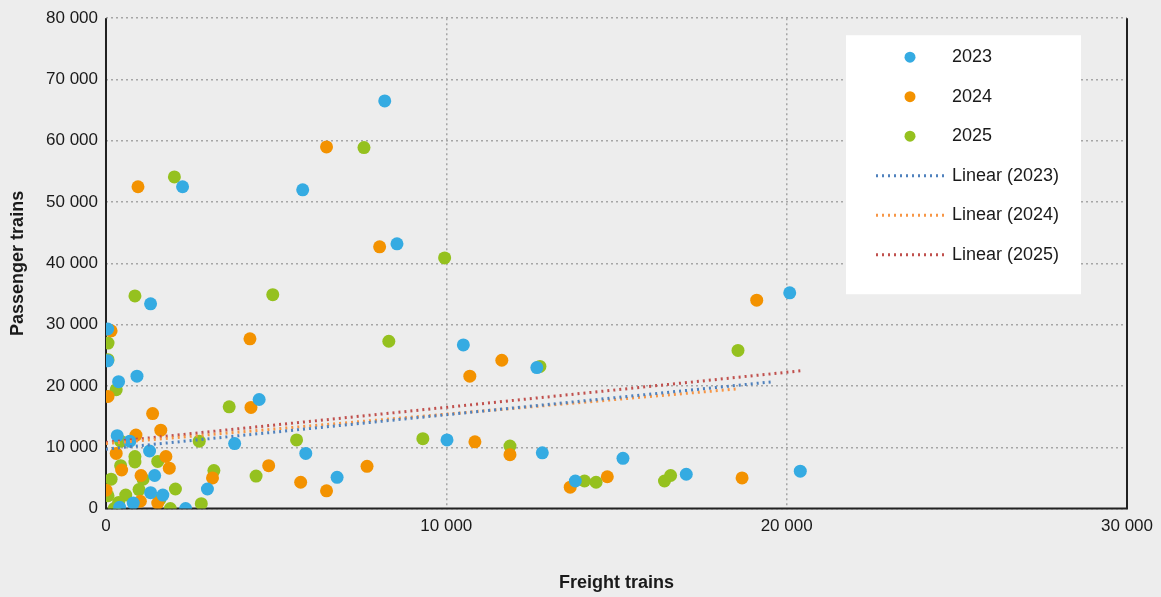  I want to click on x-tick-label: 10 000, so click(446, 526).